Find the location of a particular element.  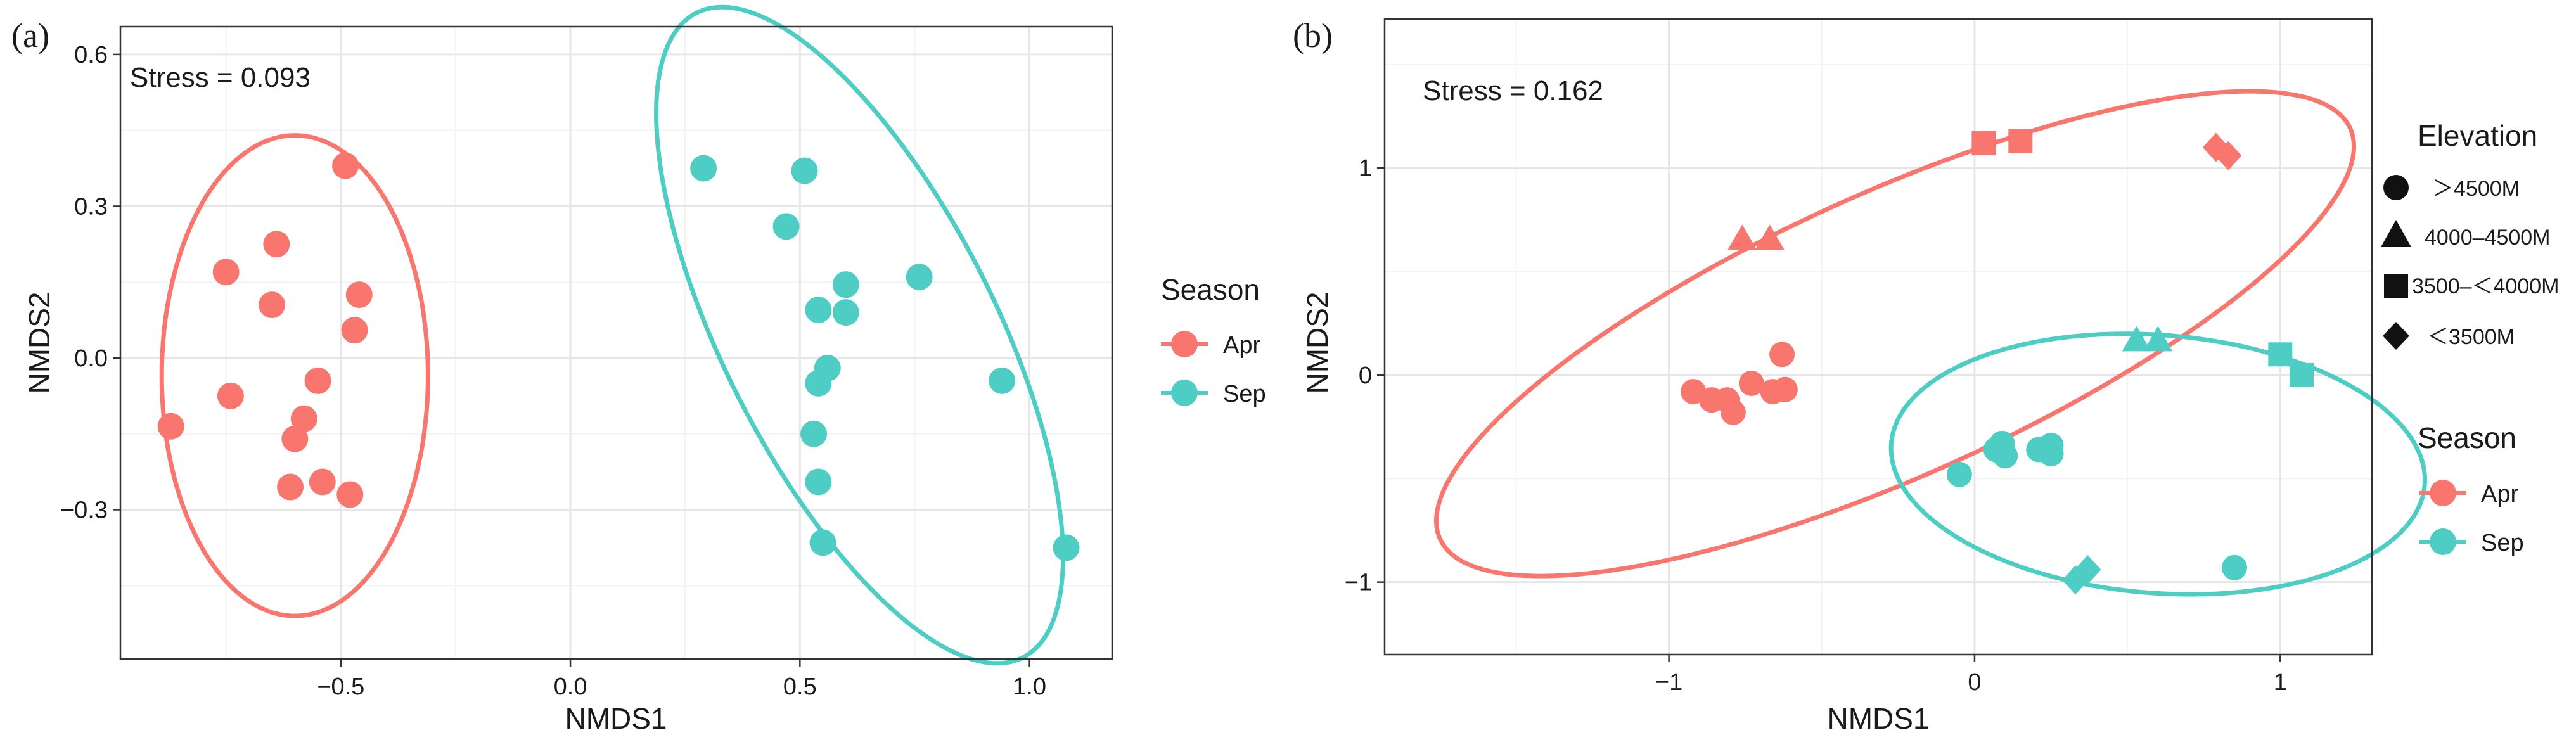

legend-item-elev-diamond: ＜3500M is located at coordinates (2449, 336).